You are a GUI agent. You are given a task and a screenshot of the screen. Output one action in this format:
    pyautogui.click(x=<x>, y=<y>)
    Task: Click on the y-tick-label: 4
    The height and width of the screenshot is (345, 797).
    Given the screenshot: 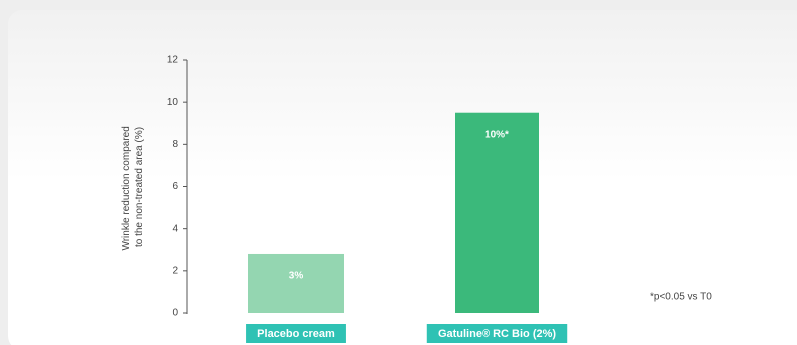 What is the action you would take?
    pyautogui.click(x=175, y=228)
    